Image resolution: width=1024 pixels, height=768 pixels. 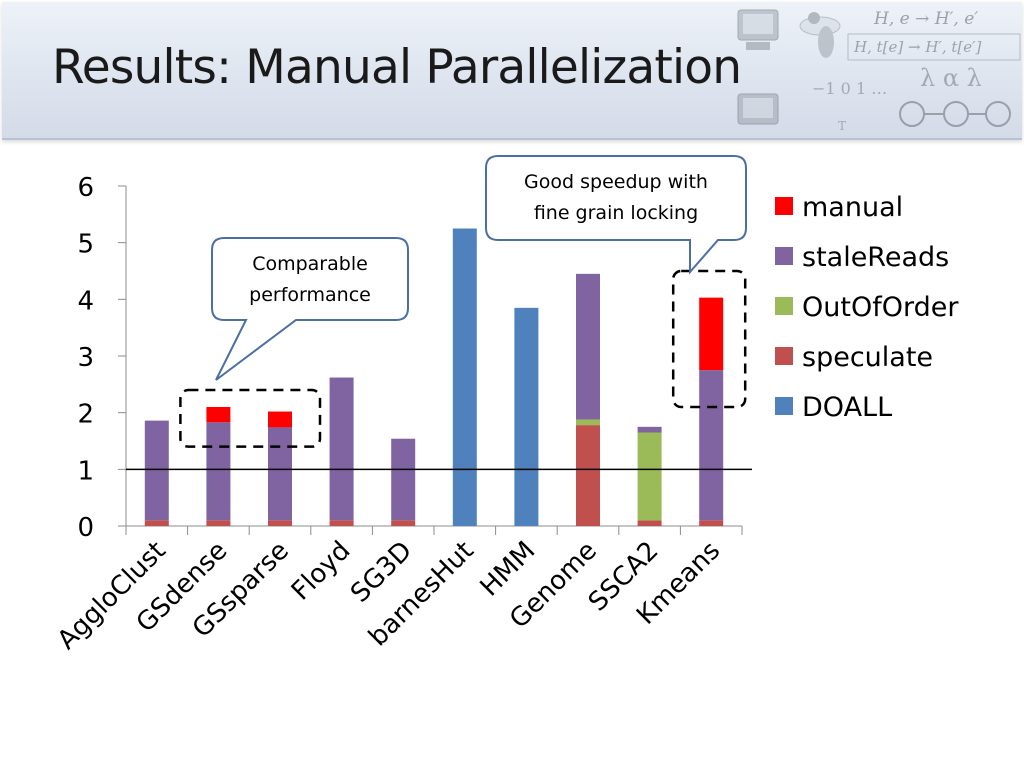 I want to click on legend-label-staleReads: staleReads, so click(x=875, y=257).